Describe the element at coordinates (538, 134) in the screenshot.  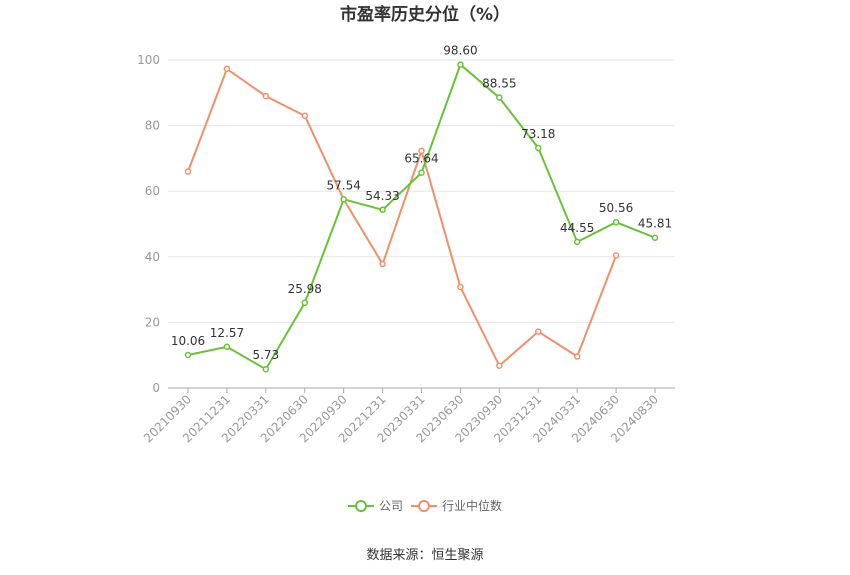
I see `data-label: 73.18` at that location.